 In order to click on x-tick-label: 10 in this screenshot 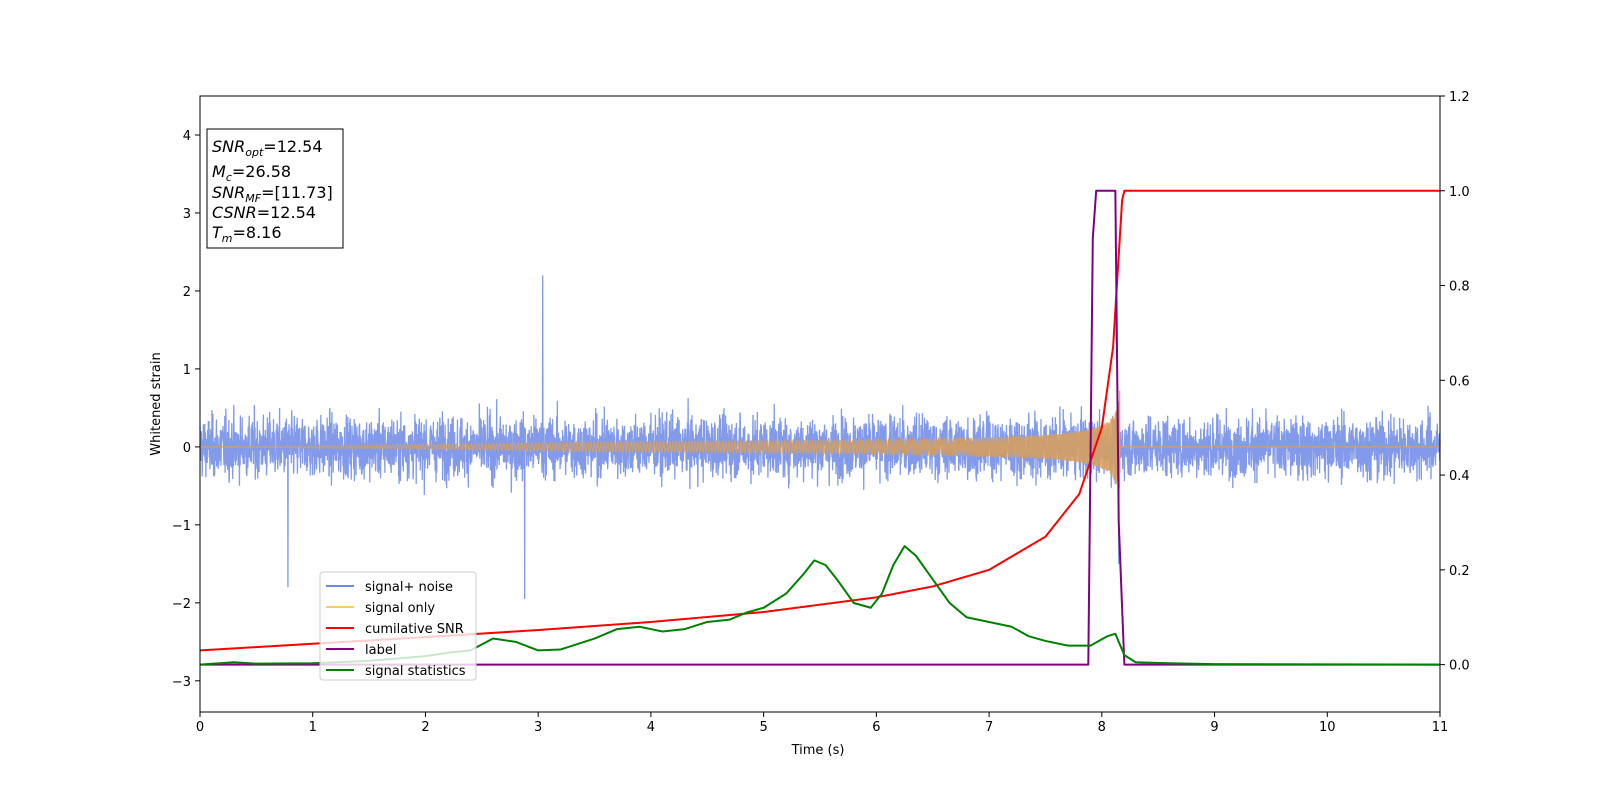, I will do `click(1327, 727)`.